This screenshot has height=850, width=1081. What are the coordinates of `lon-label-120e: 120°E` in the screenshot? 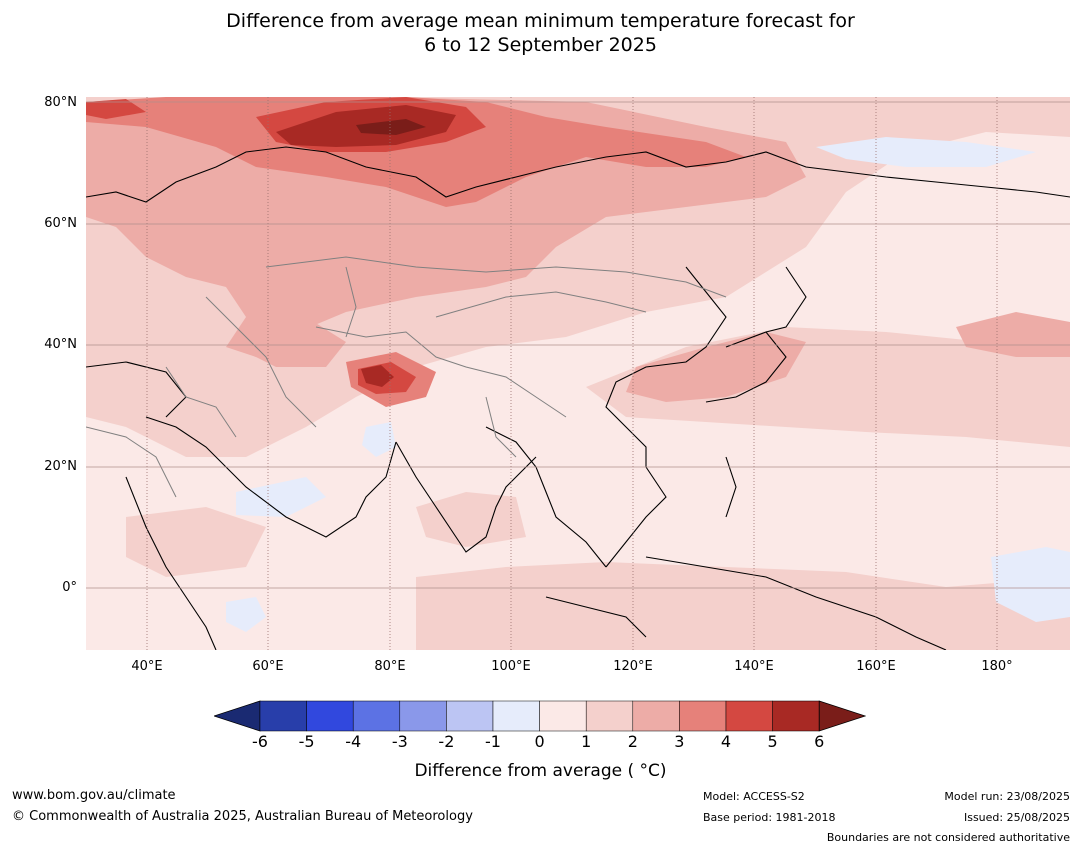 It's located at (633, 666).